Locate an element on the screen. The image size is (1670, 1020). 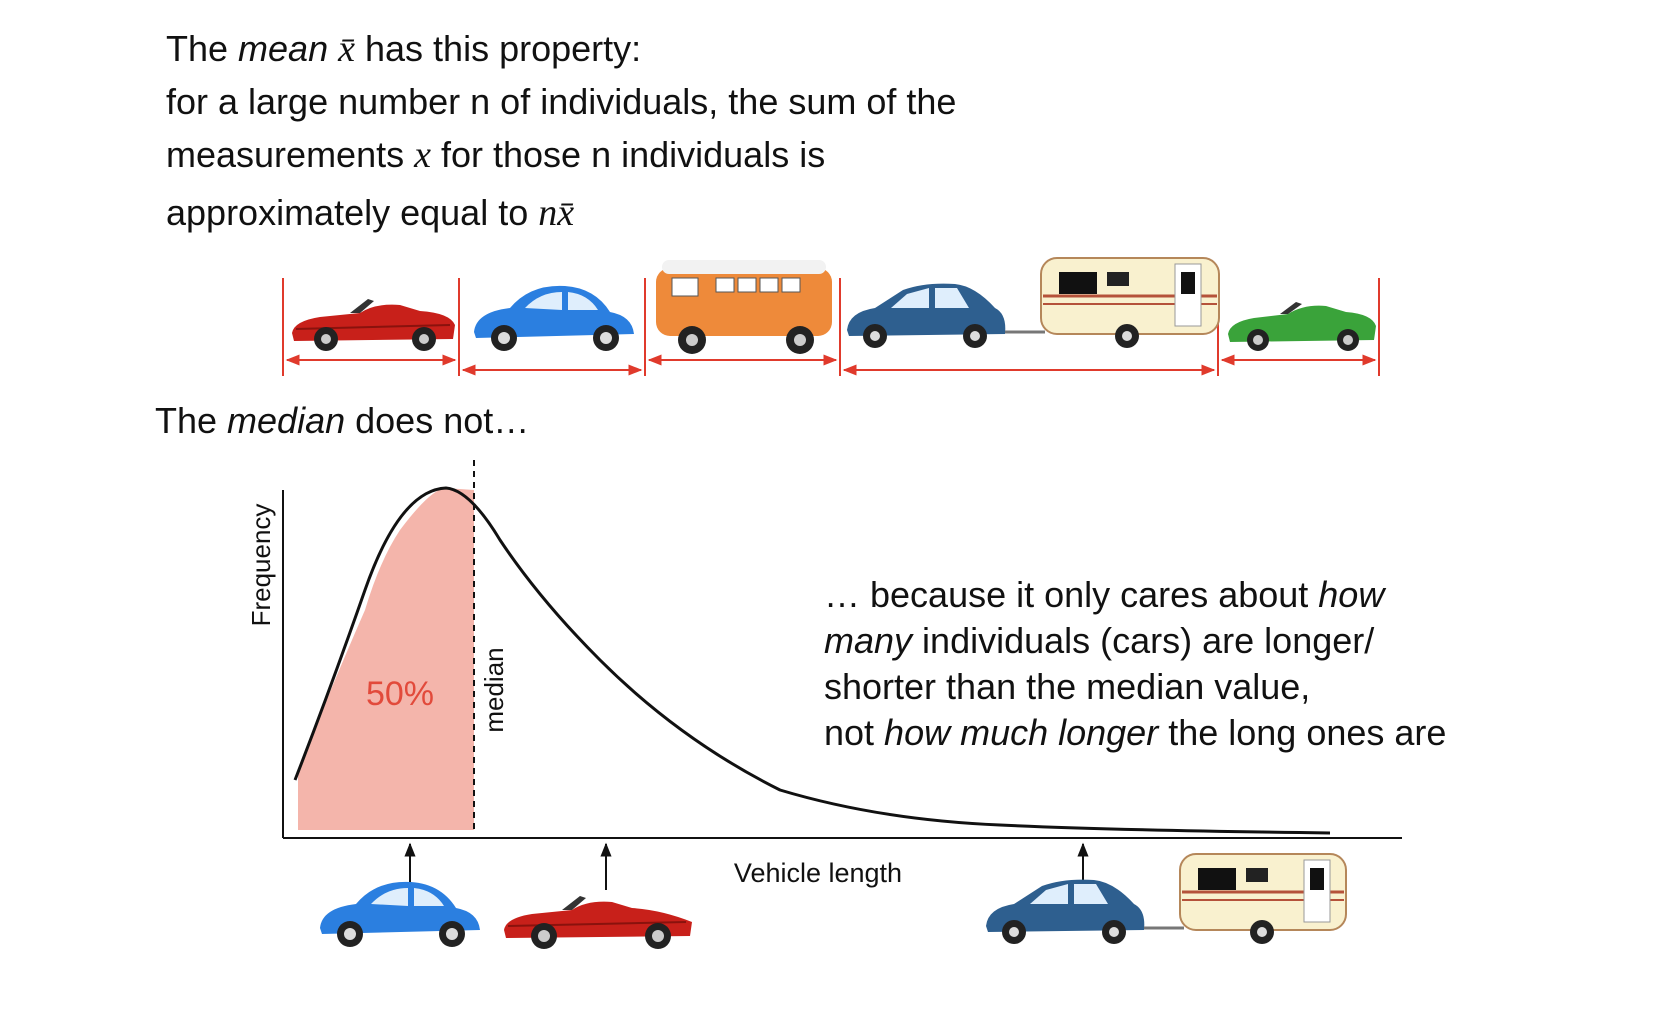
explanation-line-1: … because it only cares about how is located at coordinates (1104, 595).